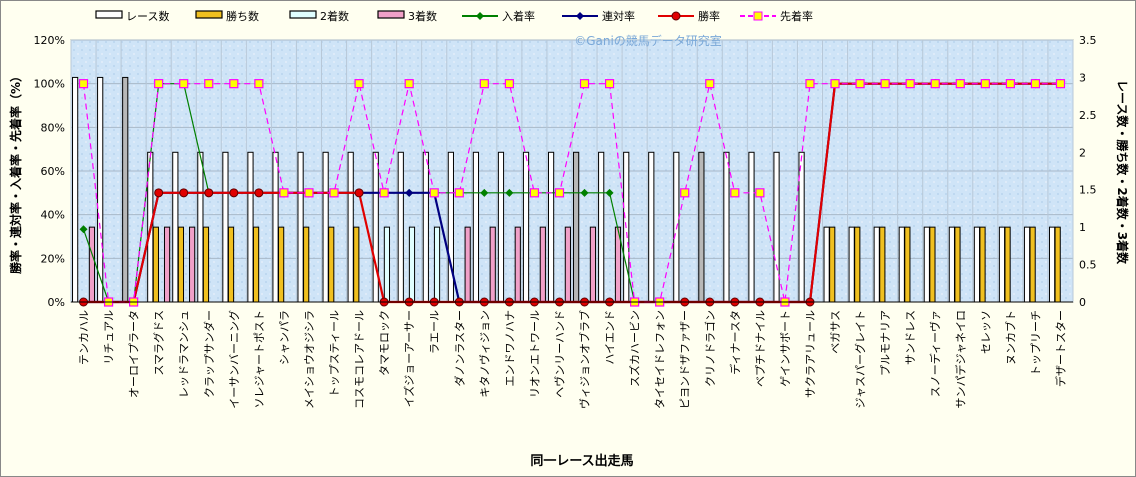  Describe the element at coordinates (53, 258) in the screenshot. I see `y-left-tick-label: 20%` at that location.